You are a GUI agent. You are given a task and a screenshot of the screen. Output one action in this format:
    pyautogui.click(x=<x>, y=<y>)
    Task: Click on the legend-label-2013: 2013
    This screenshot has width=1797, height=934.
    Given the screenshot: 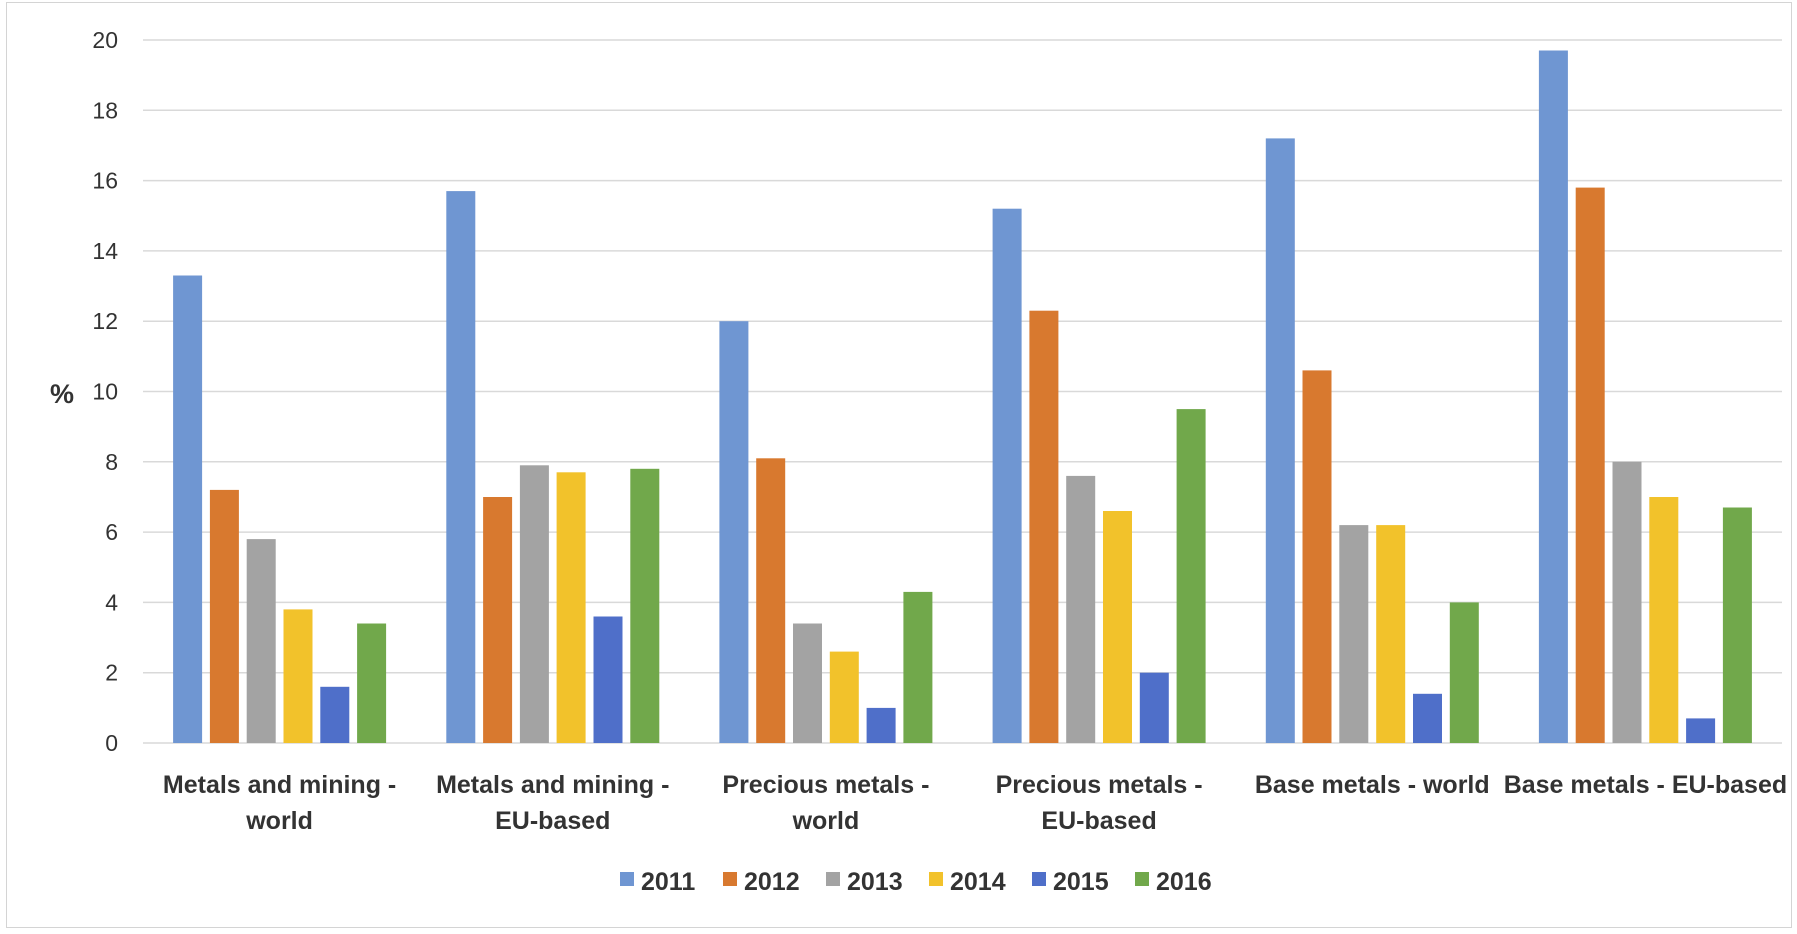 What is the action you would take?
    pyautogui.click(x=875, y=882)
    